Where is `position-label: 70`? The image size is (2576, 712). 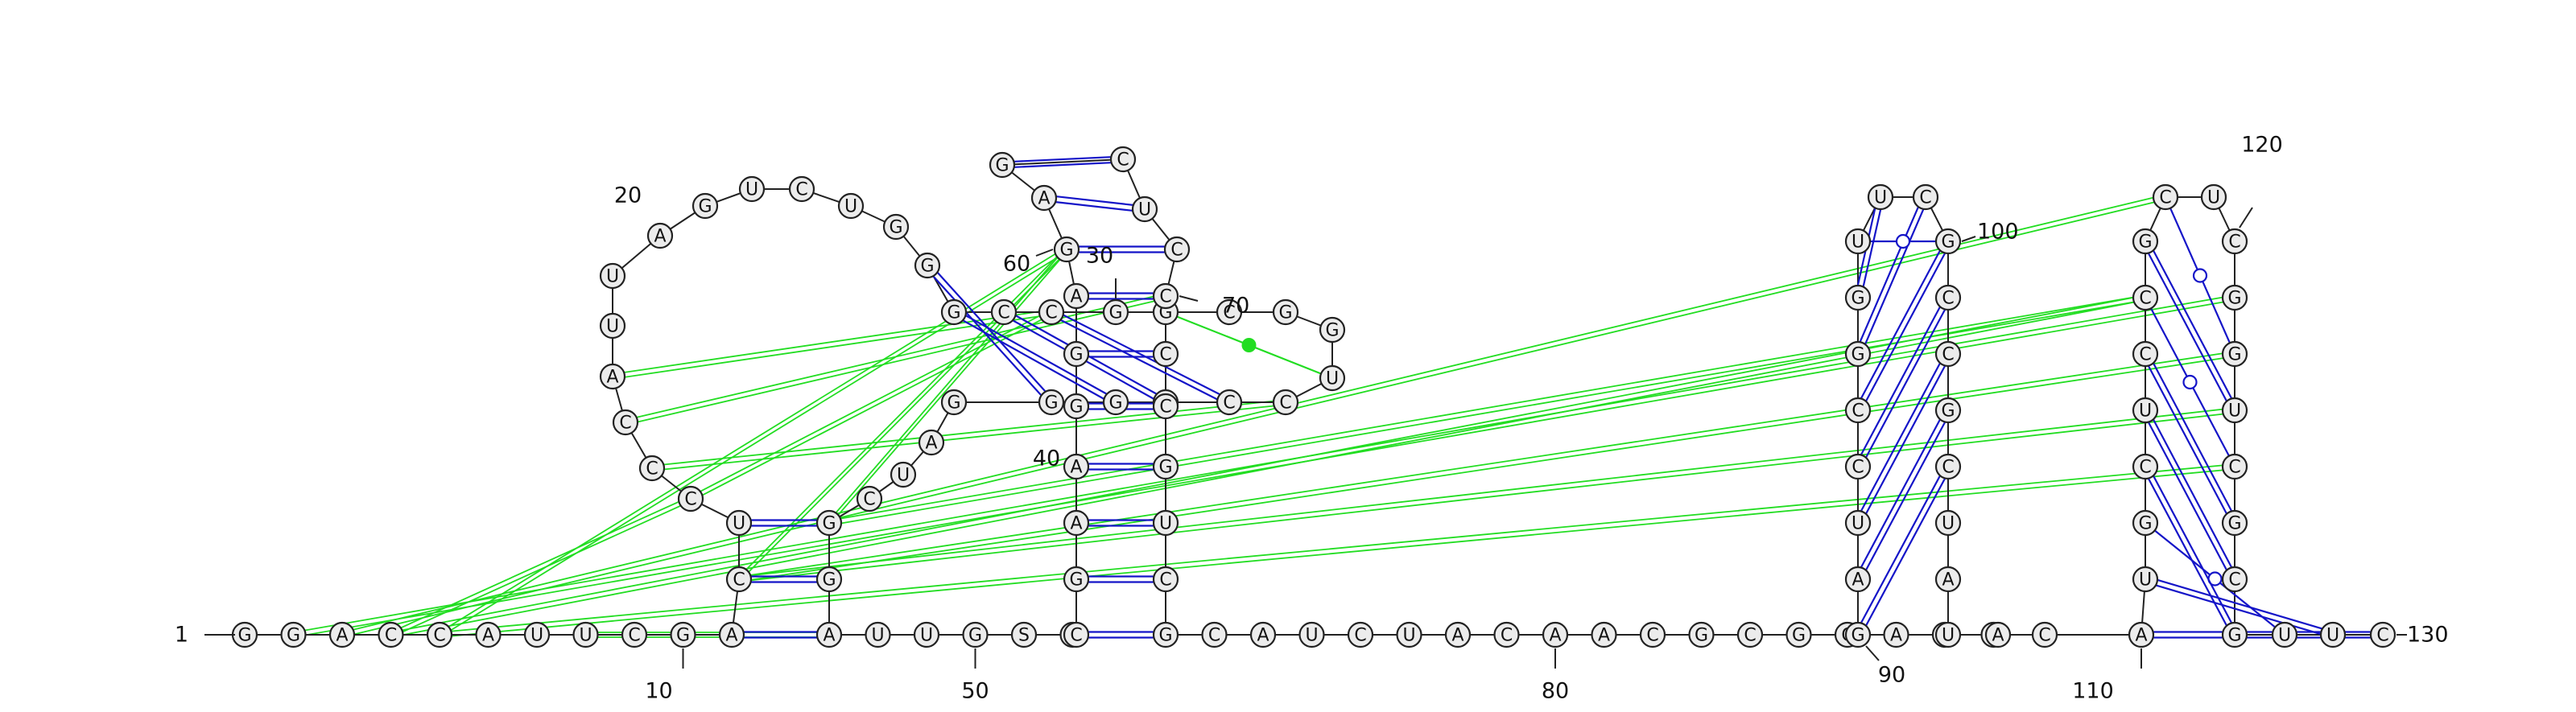 position-label: 70 is located at coordinates (1235, 306).